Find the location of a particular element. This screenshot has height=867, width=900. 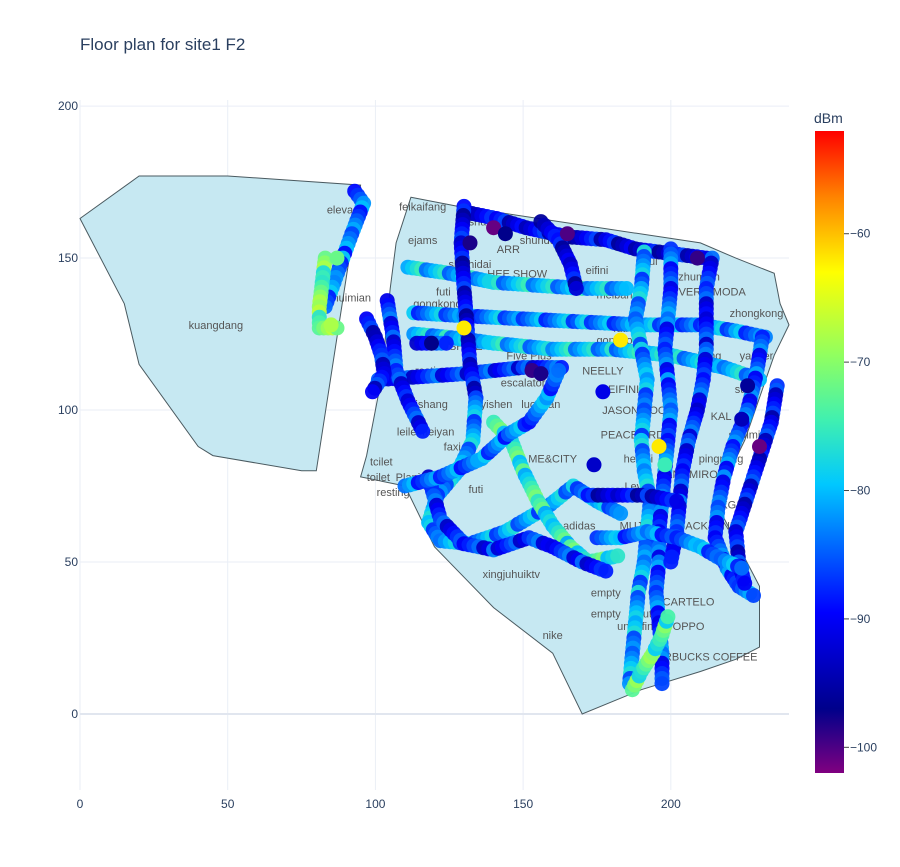

room-label: NEELLY is located at coordinates (603, 372).